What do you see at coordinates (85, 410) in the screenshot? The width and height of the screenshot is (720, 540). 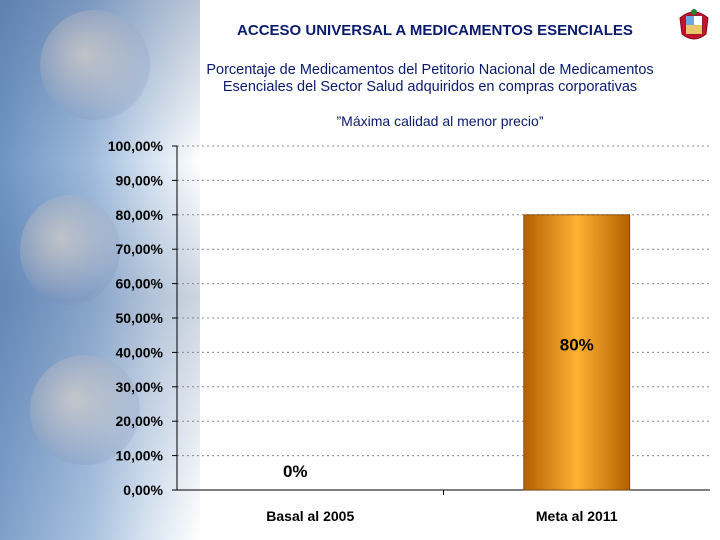 I see `photo-woman` at bounding box center [85, 410].